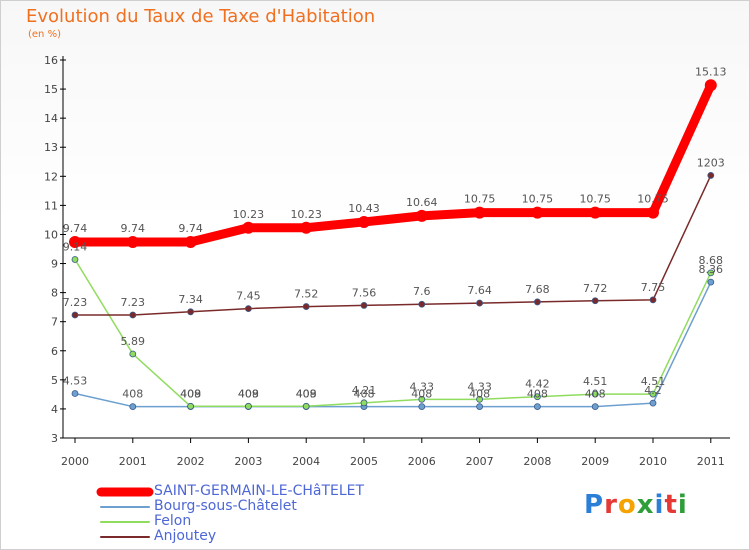 The width and height of the screenshot is (750, 550). What do you see at coordinates (671, 505) in the screenshot?
I see `logo-letter: t` at bounding box center [671, 505].